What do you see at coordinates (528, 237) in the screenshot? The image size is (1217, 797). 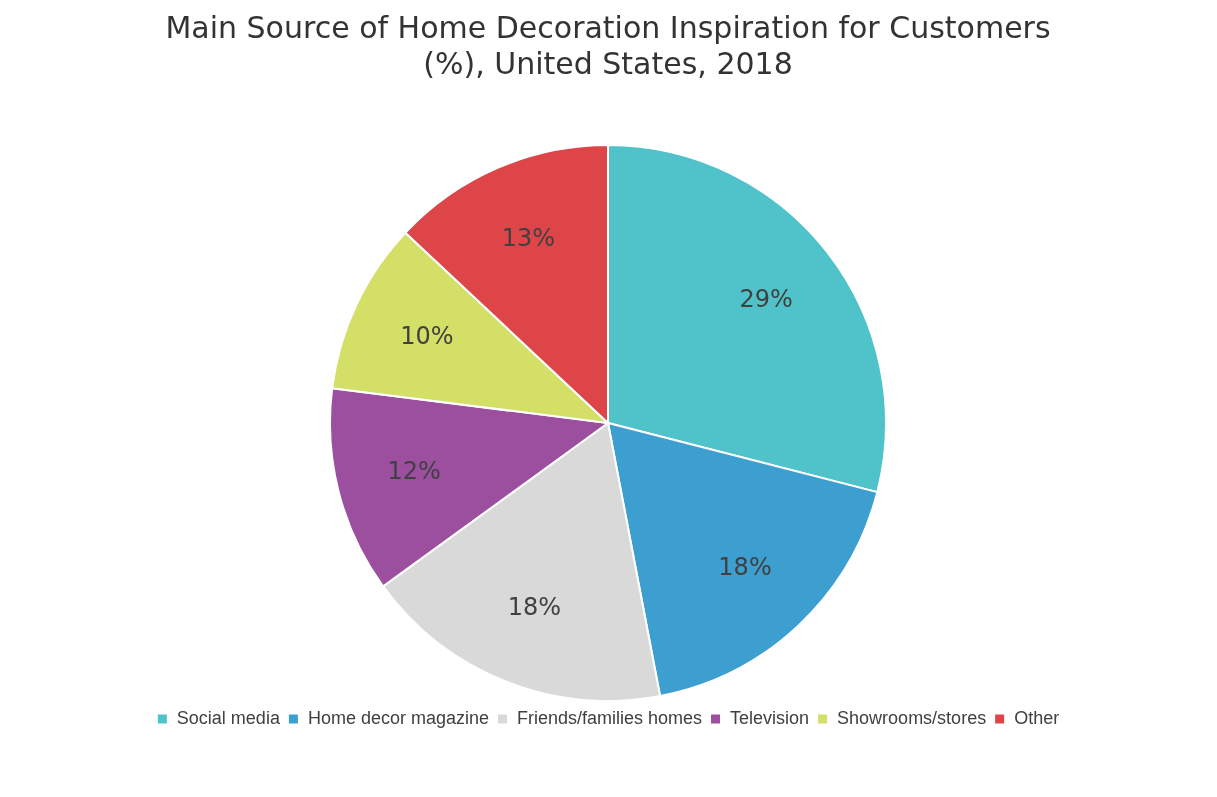 I see `data-label: 13%` at bounding box center [528, 237].